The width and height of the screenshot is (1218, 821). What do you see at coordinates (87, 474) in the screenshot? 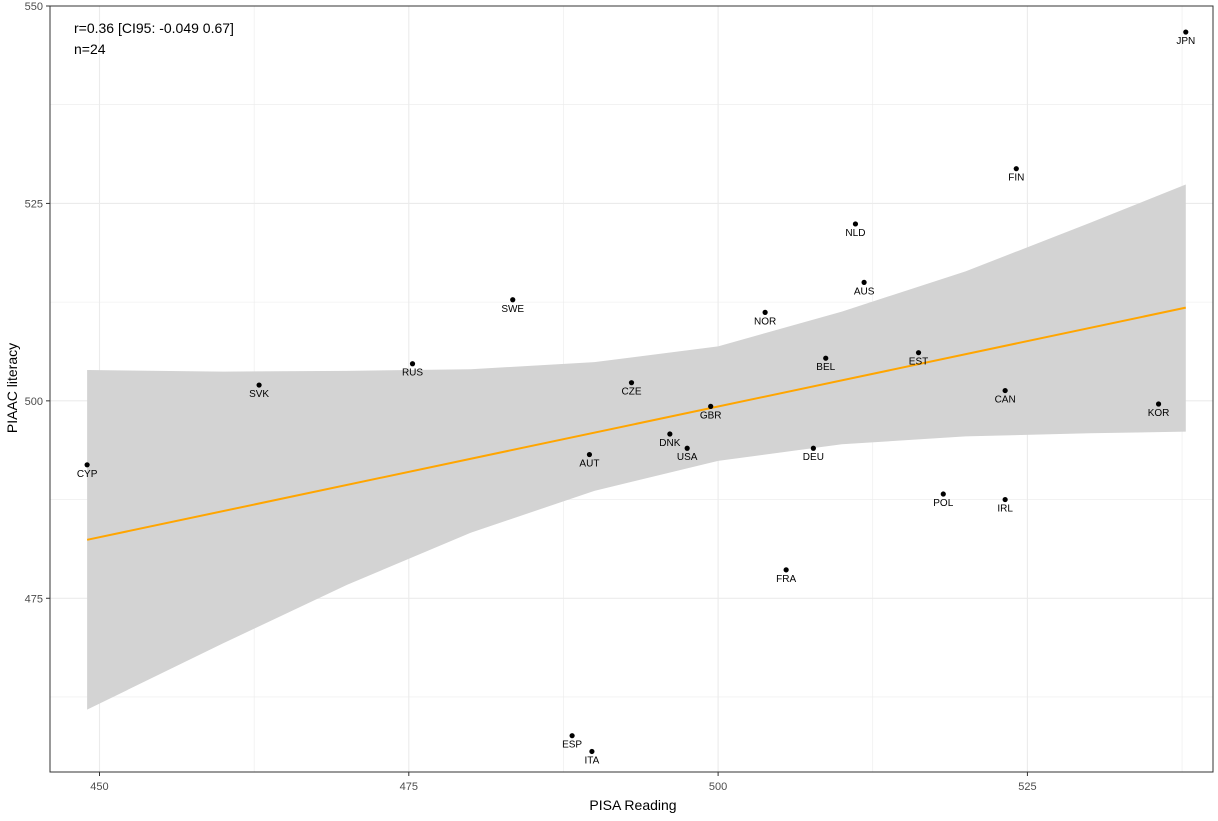
I see `point-label-cyp: CYP` at bounding box center [87, 474].